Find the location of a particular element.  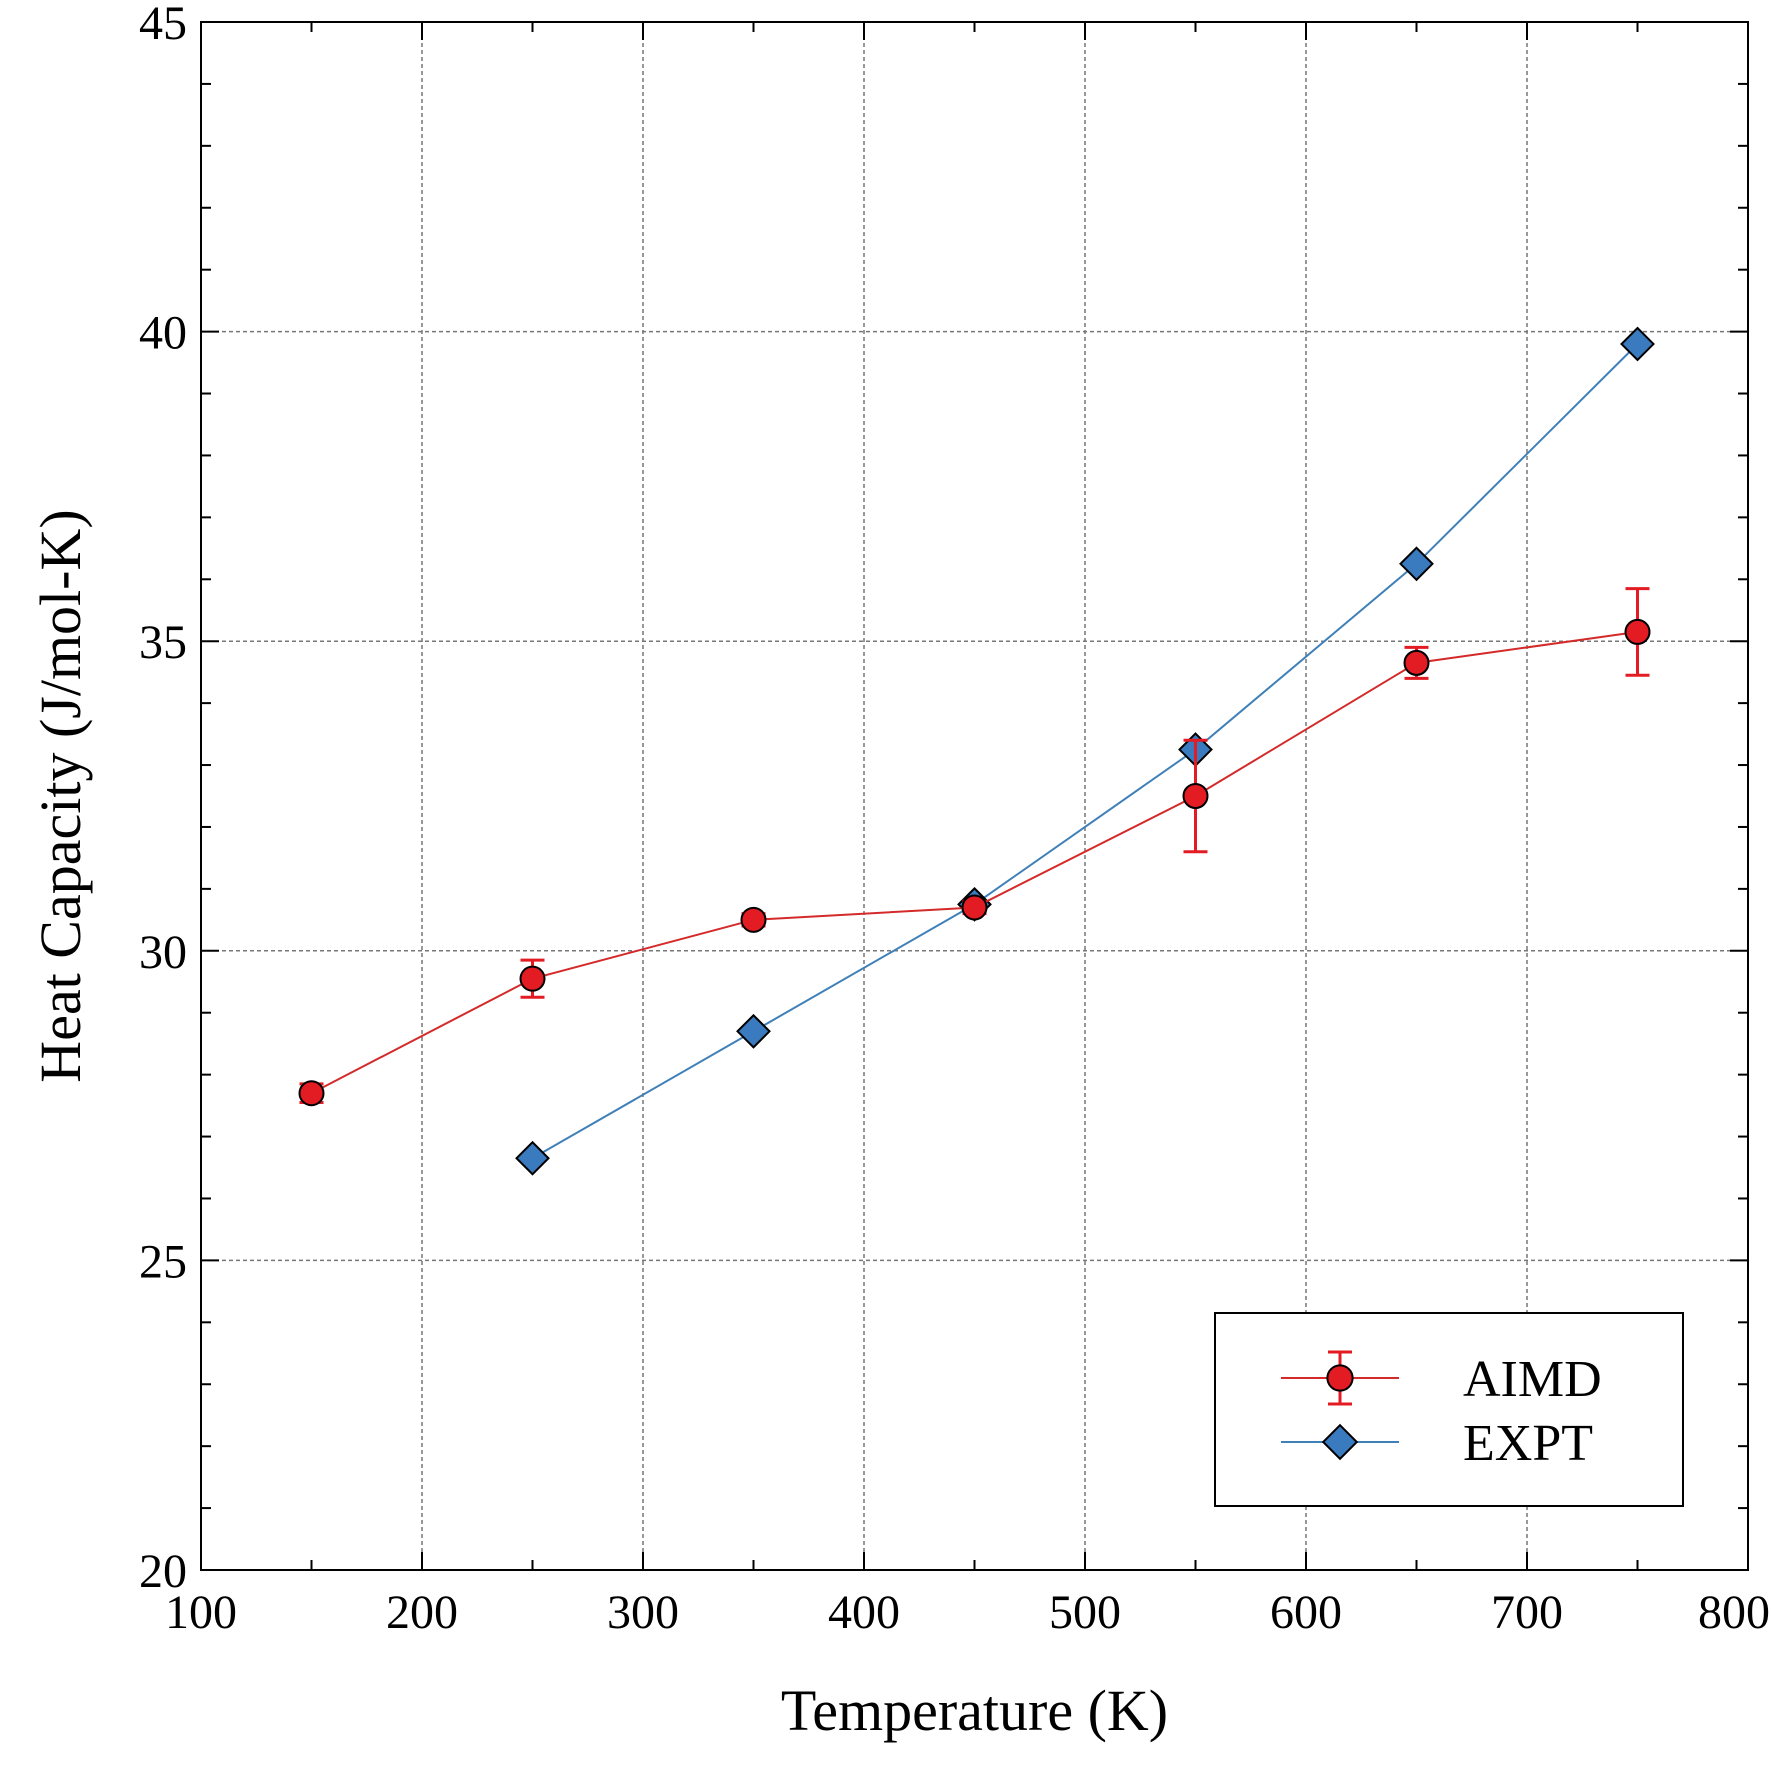

y-tick-label: 30 is located at coordinates (163, 952).